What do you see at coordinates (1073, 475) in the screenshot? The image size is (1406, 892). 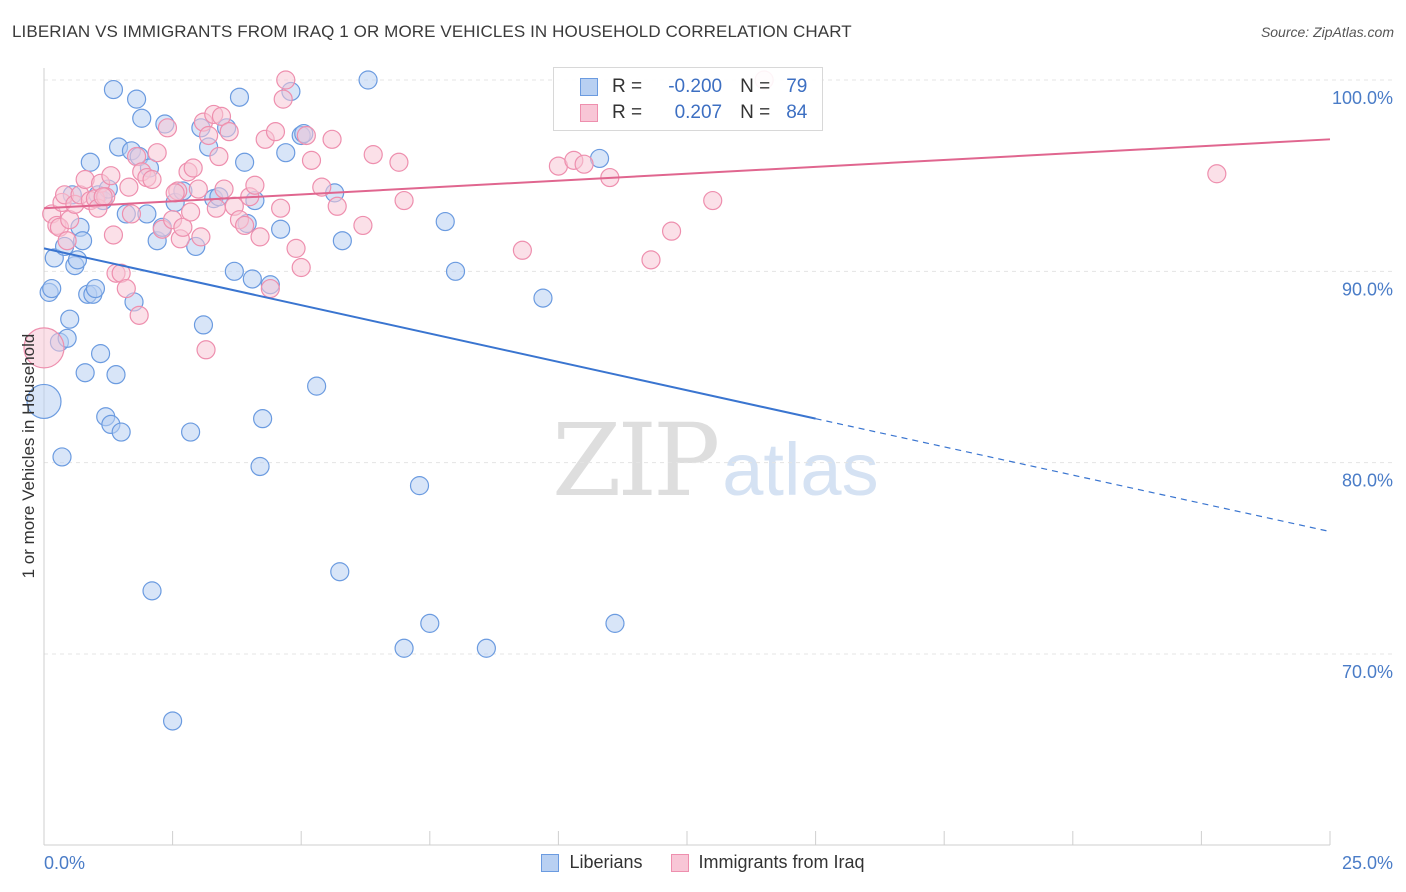 I see `trend-line-liberians-extension` at bounding box center [1073, 475].